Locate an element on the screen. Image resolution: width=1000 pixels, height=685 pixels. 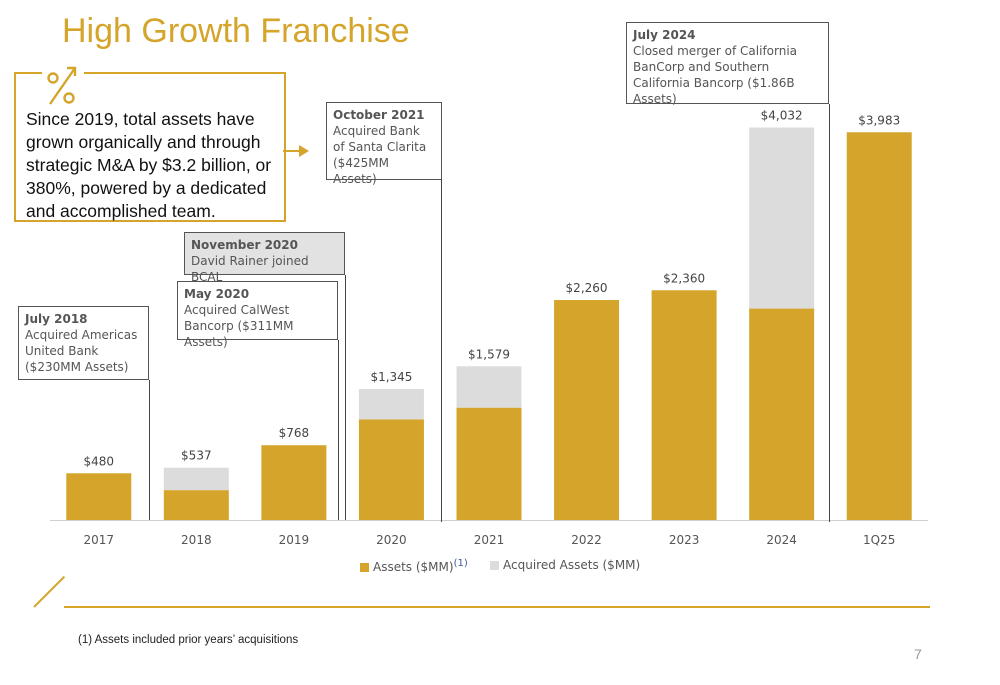
annotation-heading: November 2020 is located at coordinates (244, 245).